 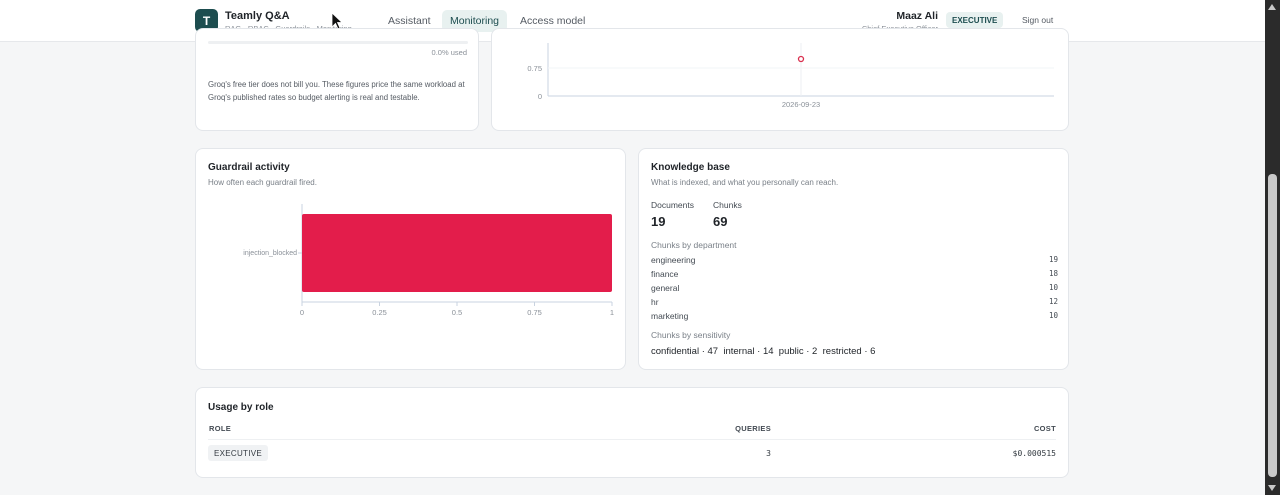 What do you see at coordinates (854, 275) in the screenshot?
I see `department-row: finance 18` at bounding box center [854, 275].